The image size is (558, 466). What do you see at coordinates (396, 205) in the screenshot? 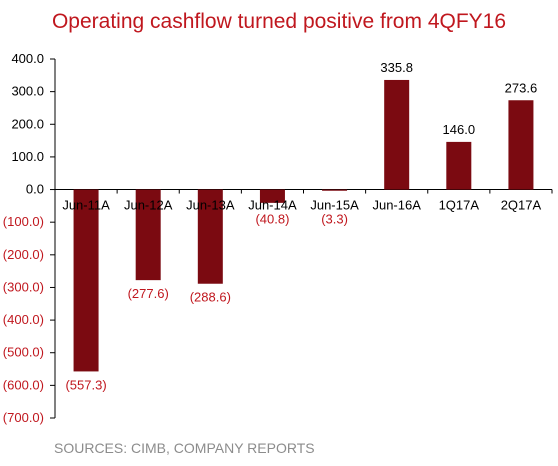
I see `category-label: Jun-16A` at bounding box center [396, 205].